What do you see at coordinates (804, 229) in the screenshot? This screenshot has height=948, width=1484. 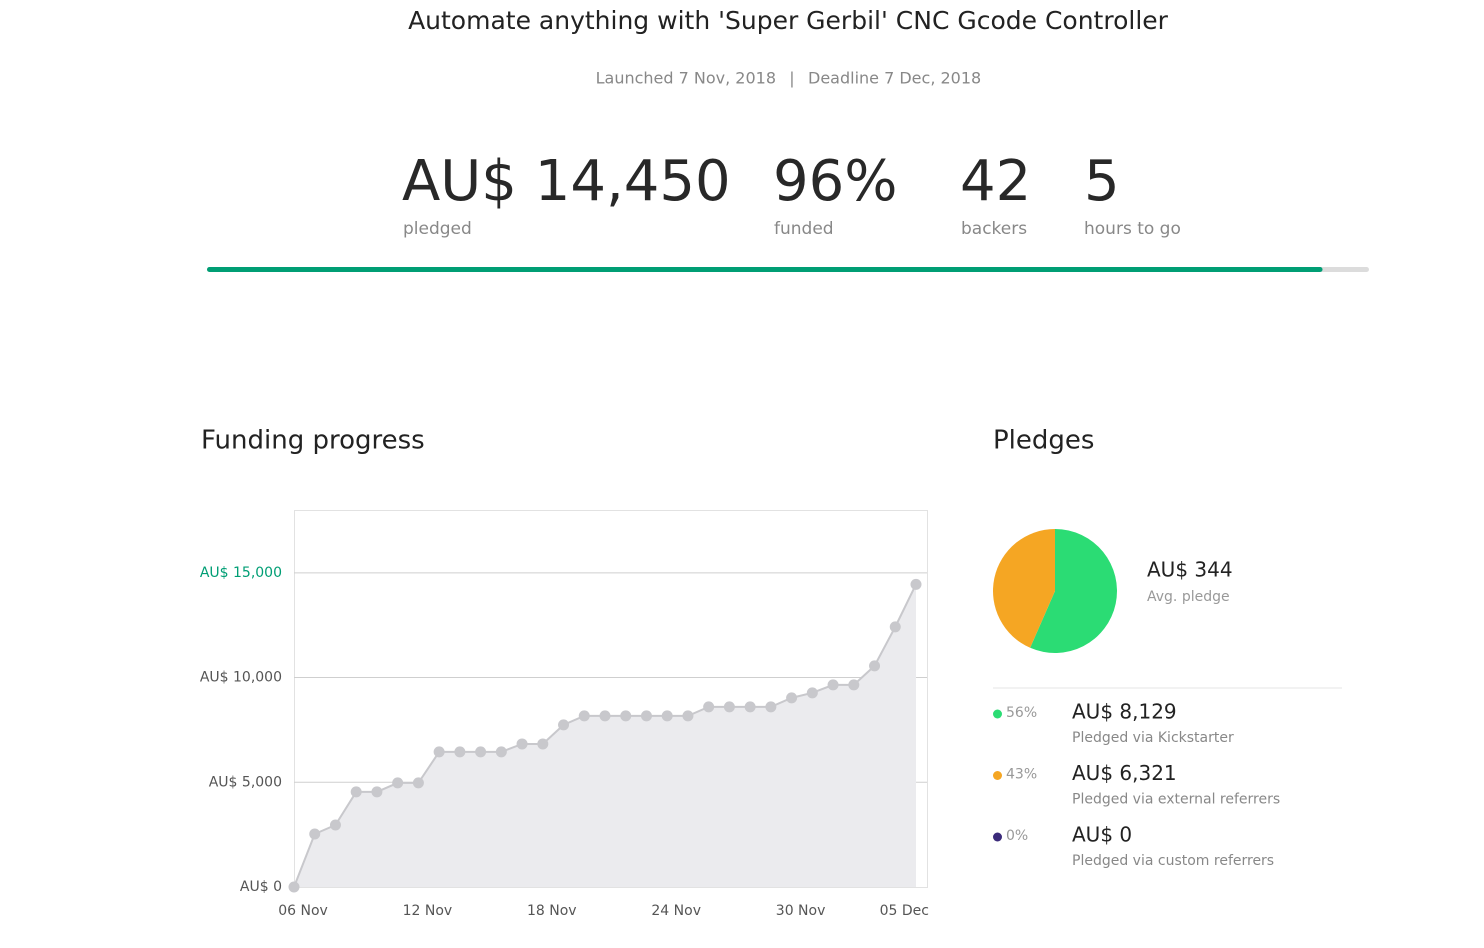 I see `stat-caption: funded` at bounding box center [804, 229].